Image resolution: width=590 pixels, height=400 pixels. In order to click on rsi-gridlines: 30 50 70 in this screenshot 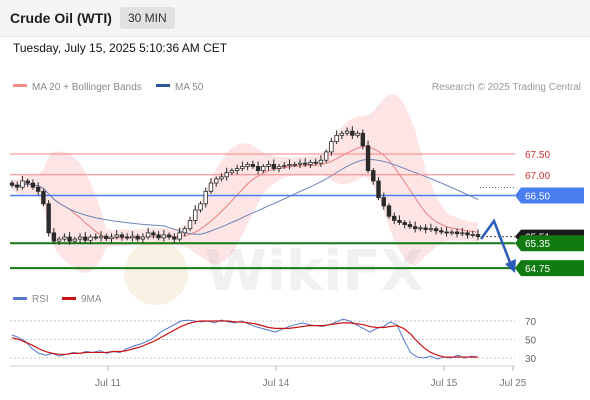, I will do `click(273, 341)`.